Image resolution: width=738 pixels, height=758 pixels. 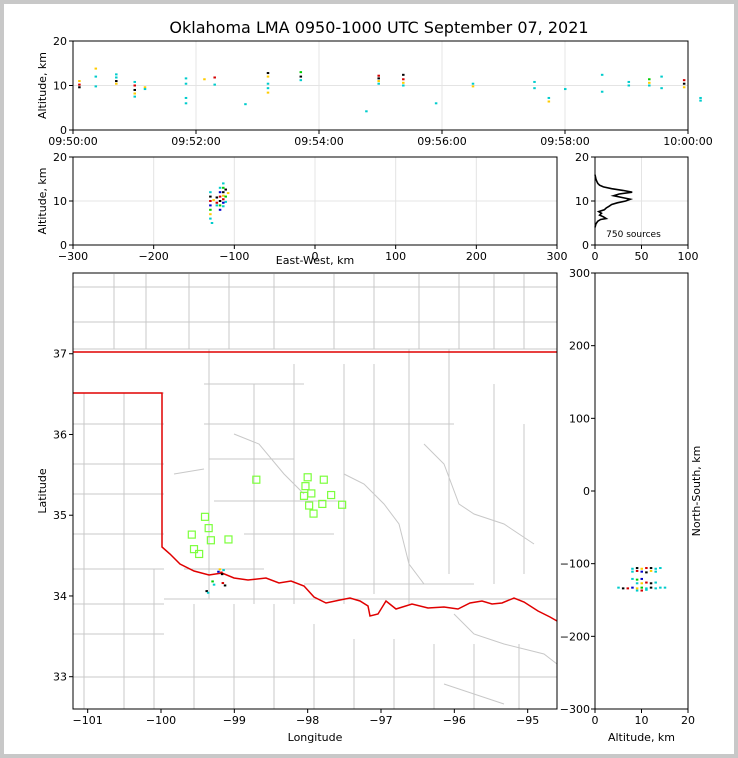 I want to click on x-tick-label: −300, so click(x=73, y=256).